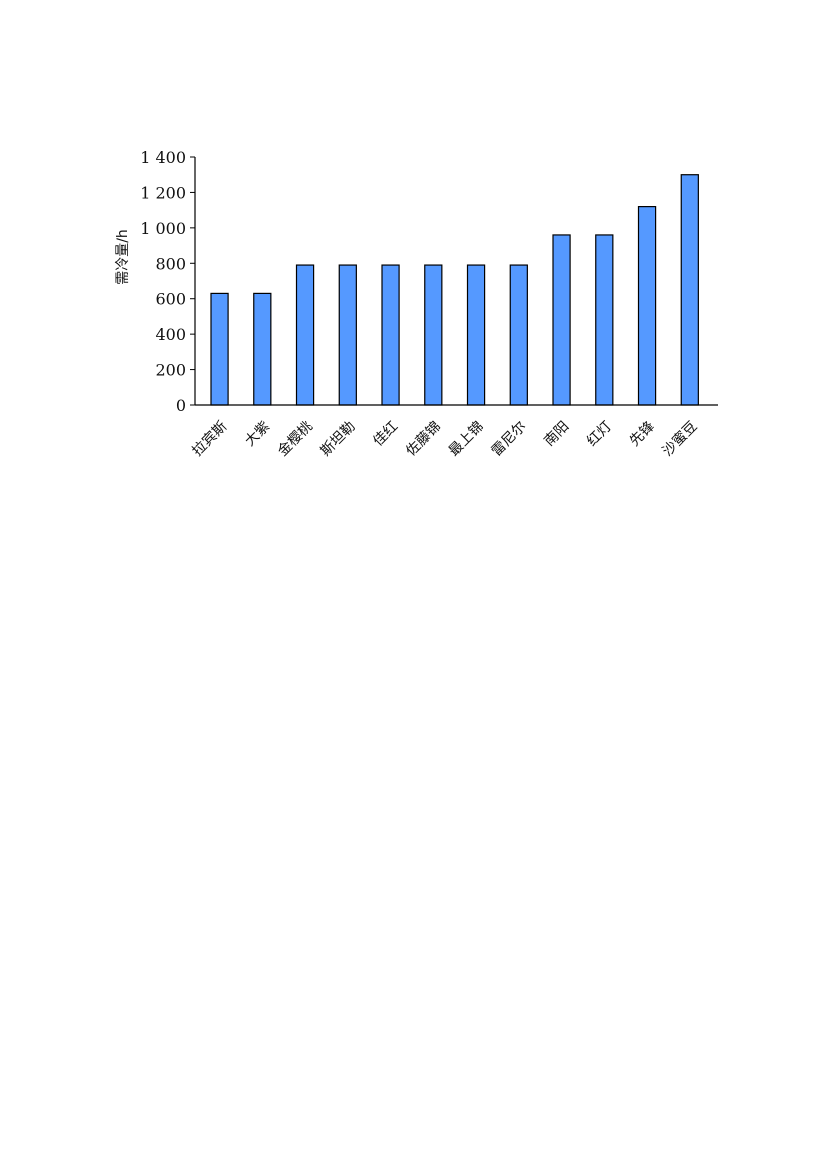 This screenshot has height=1169, width=827. Describe the element at coordinates (680, 439) in the screenshot. I see `x-category-label: 沙蜜豆` at that location.